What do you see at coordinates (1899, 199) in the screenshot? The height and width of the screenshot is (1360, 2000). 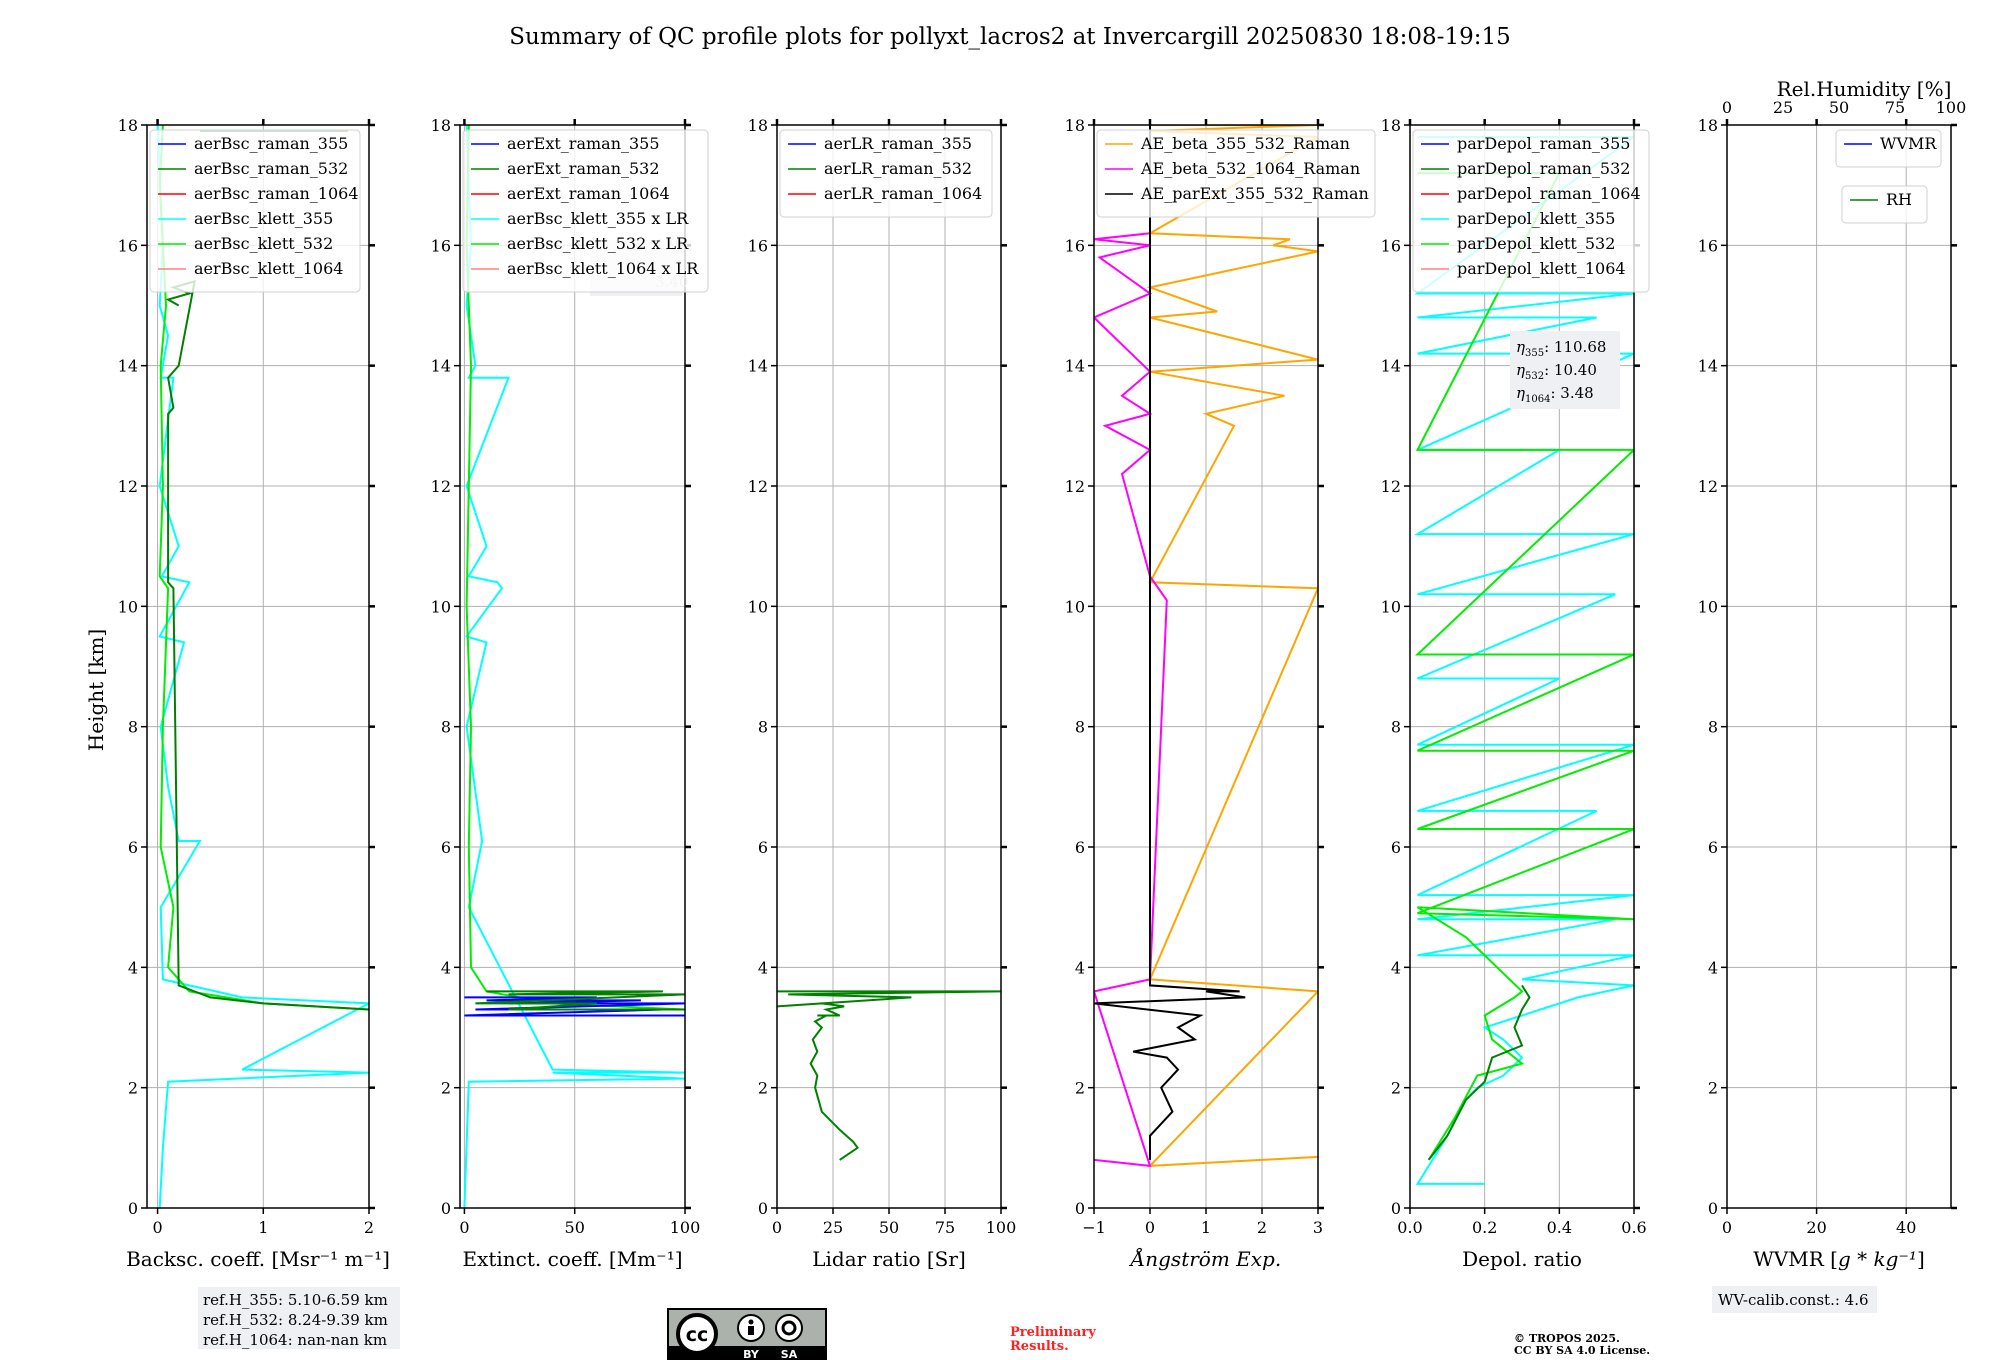 I see `legend-label: RH` at bounding box center [1899, 199].